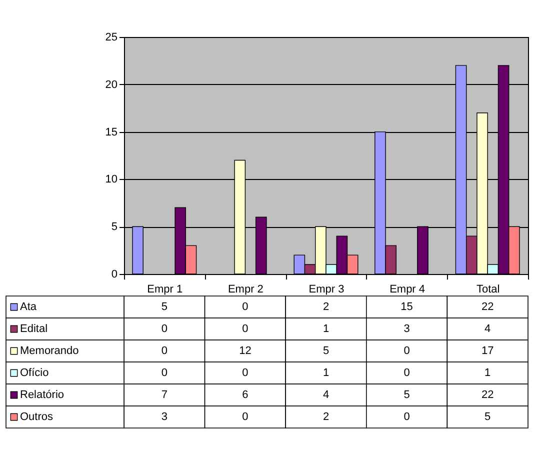  I want to click on x-tick-label: Empr 1, so click(165, 290).